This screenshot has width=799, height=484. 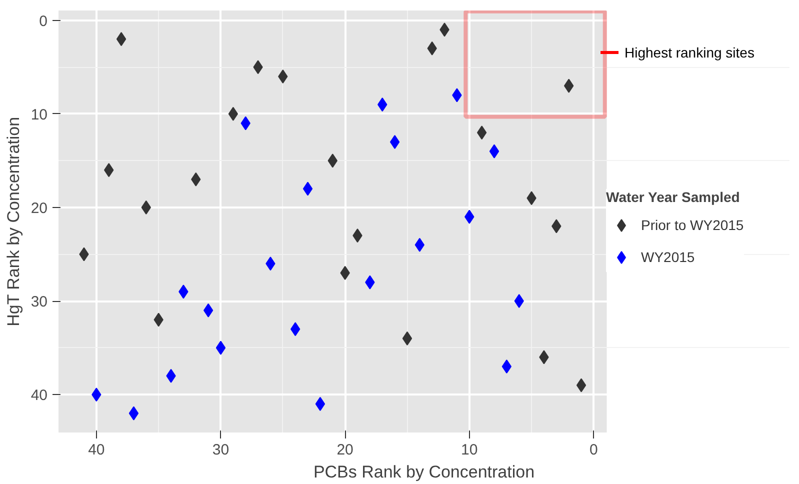 What do you see at coordinates (673, 197) in the screenshot?
I see `legend-title: Water Year Sampled` at bounding box center [673, 197].